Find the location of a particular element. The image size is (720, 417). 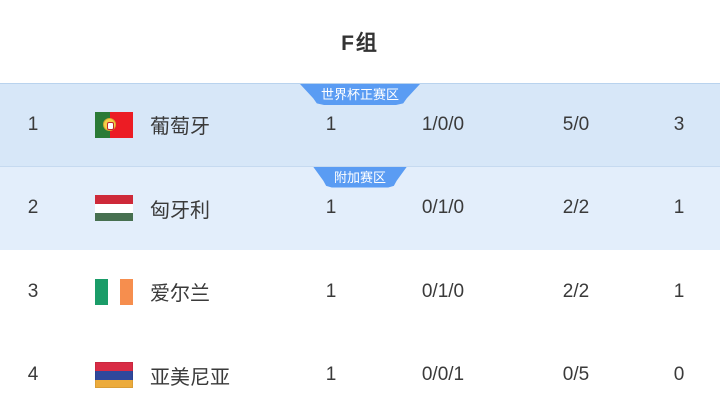

team-name: 爱尔兰 is located at coordinates (180, 294).